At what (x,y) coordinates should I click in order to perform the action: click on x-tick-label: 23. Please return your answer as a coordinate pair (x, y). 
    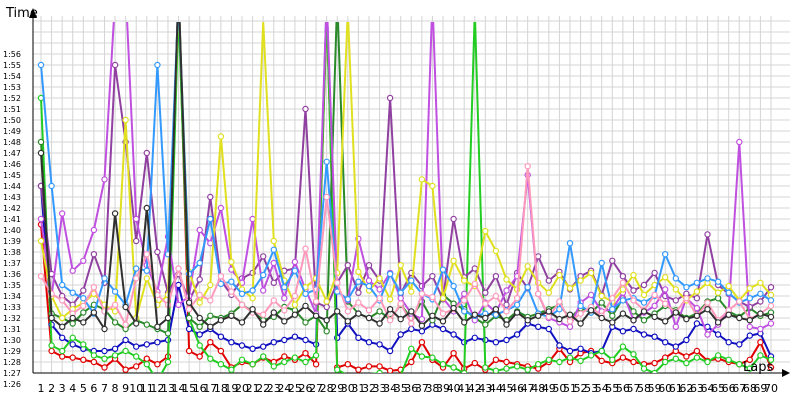
    Looking at the image, I should click on (274, 388).